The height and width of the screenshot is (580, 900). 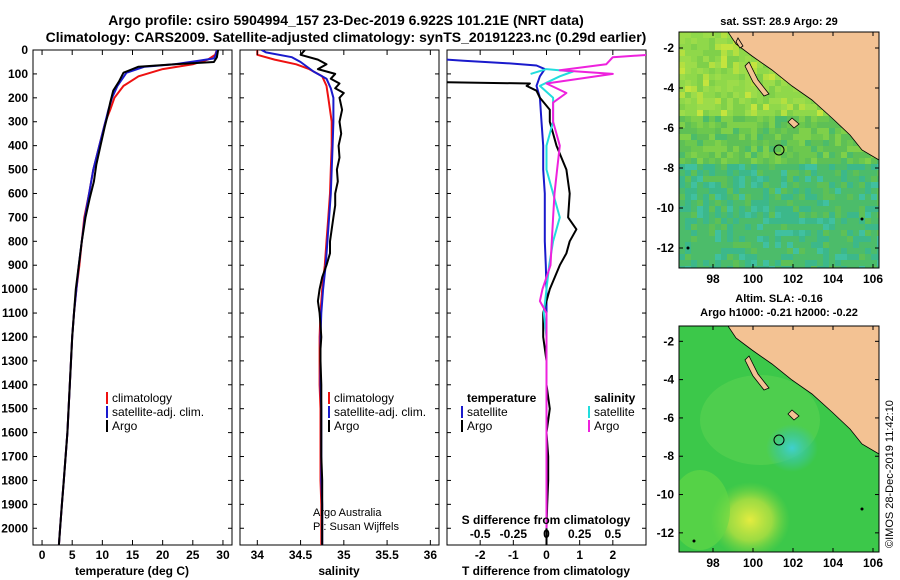 What do you see at coordinates (322, 297) in the screenshot?
I see `series-line` at bounding box center [322, 297].